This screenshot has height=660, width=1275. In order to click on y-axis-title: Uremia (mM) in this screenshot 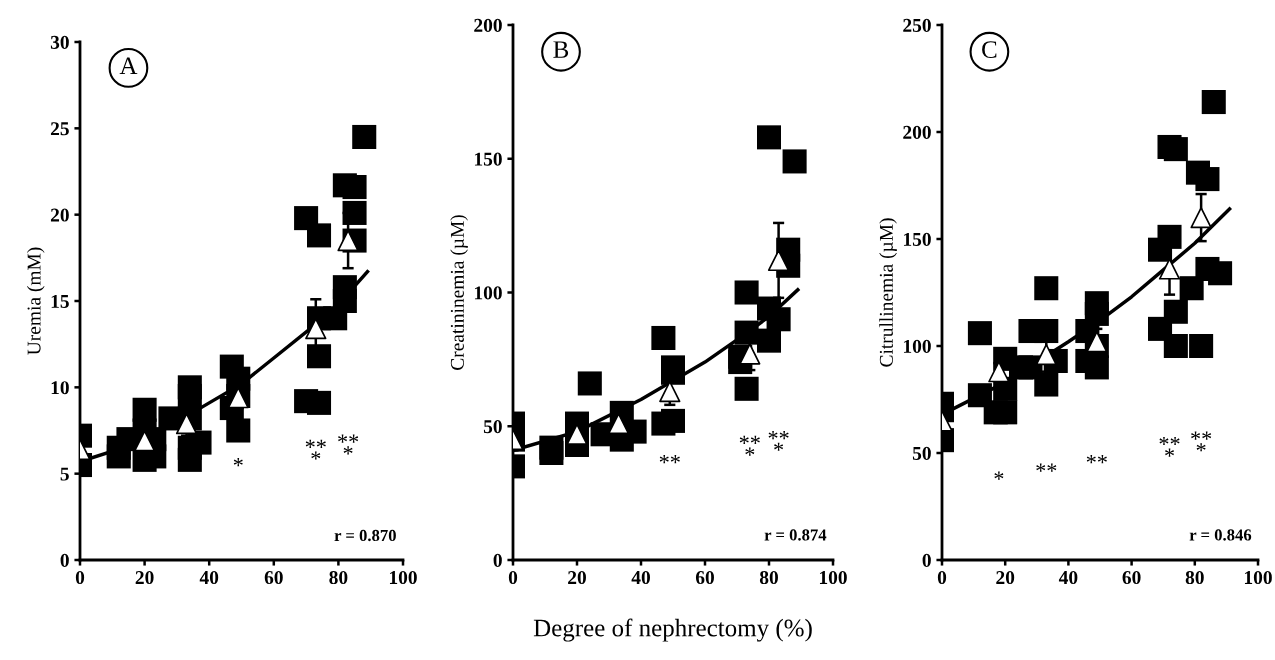, I will do `click(35, 301)`.